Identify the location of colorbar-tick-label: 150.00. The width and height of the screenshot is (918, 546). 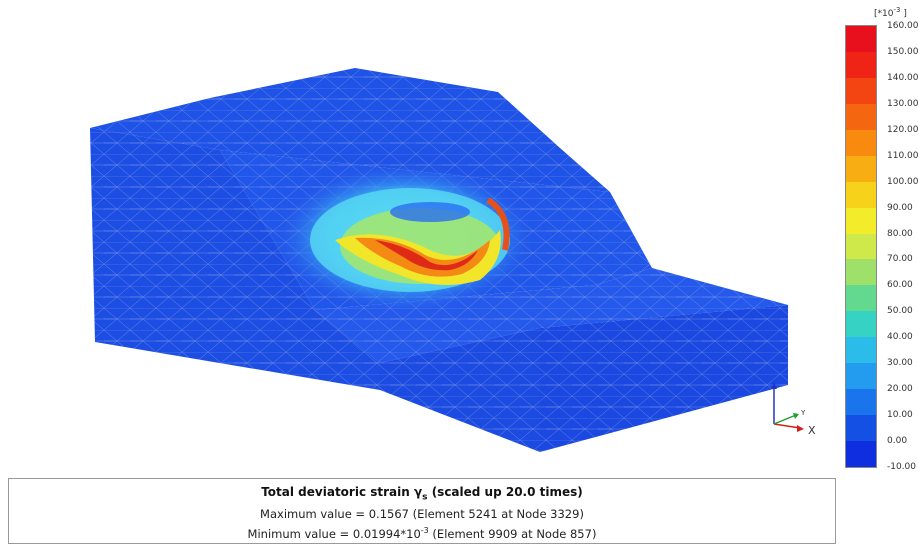
(902, 51).